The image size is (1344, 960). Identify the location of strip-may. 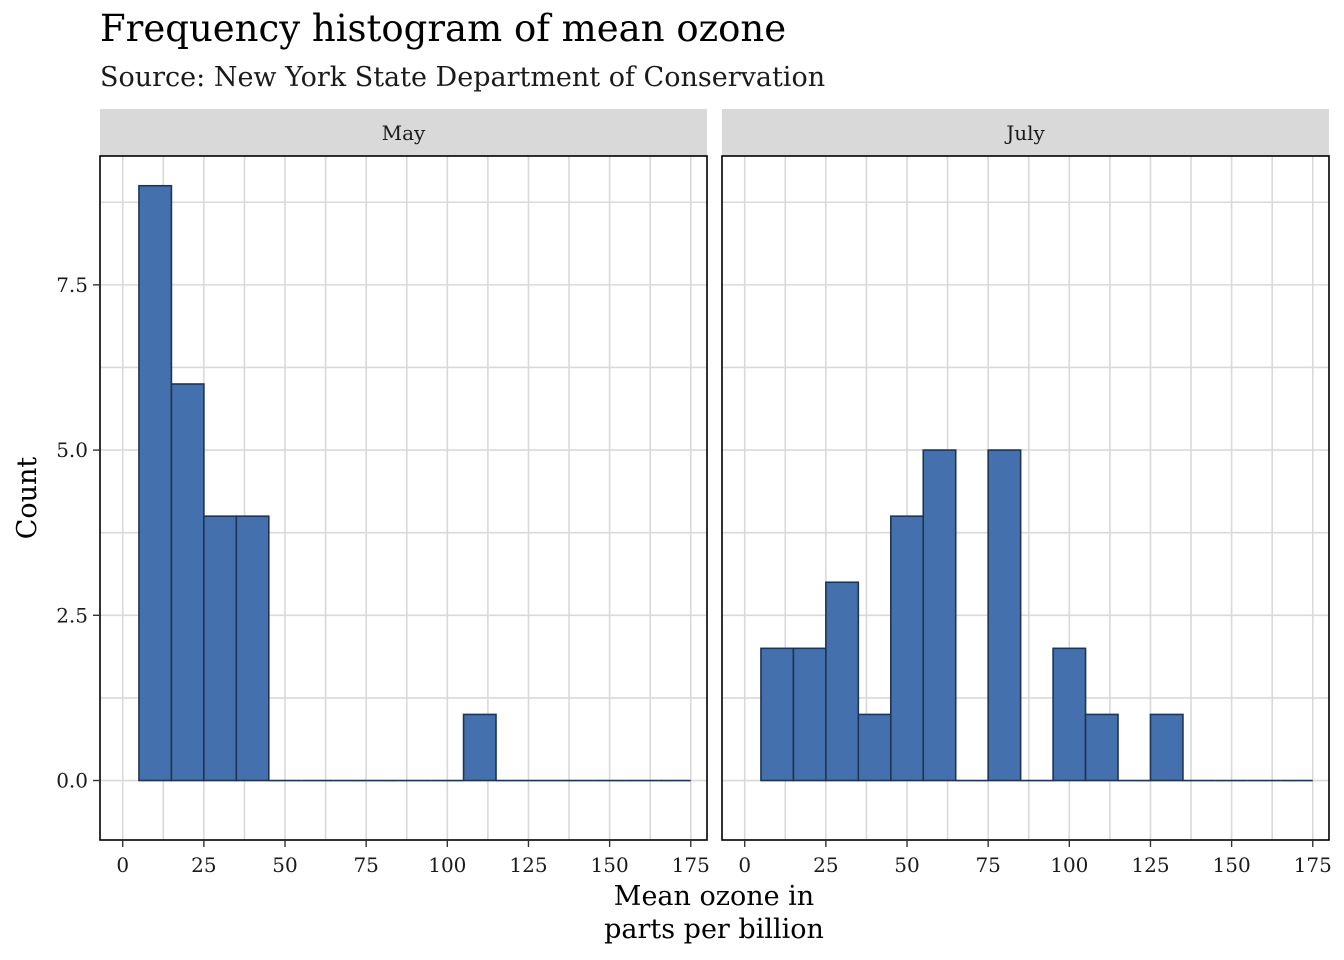
(403, 132).